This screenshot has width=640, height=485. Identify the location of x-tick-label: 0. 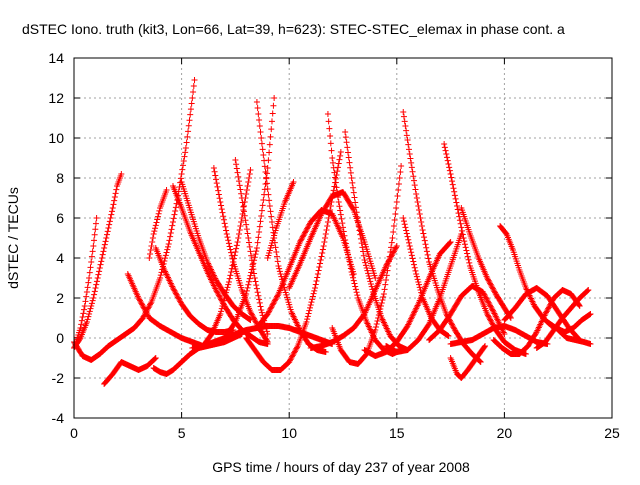
(74, 433).